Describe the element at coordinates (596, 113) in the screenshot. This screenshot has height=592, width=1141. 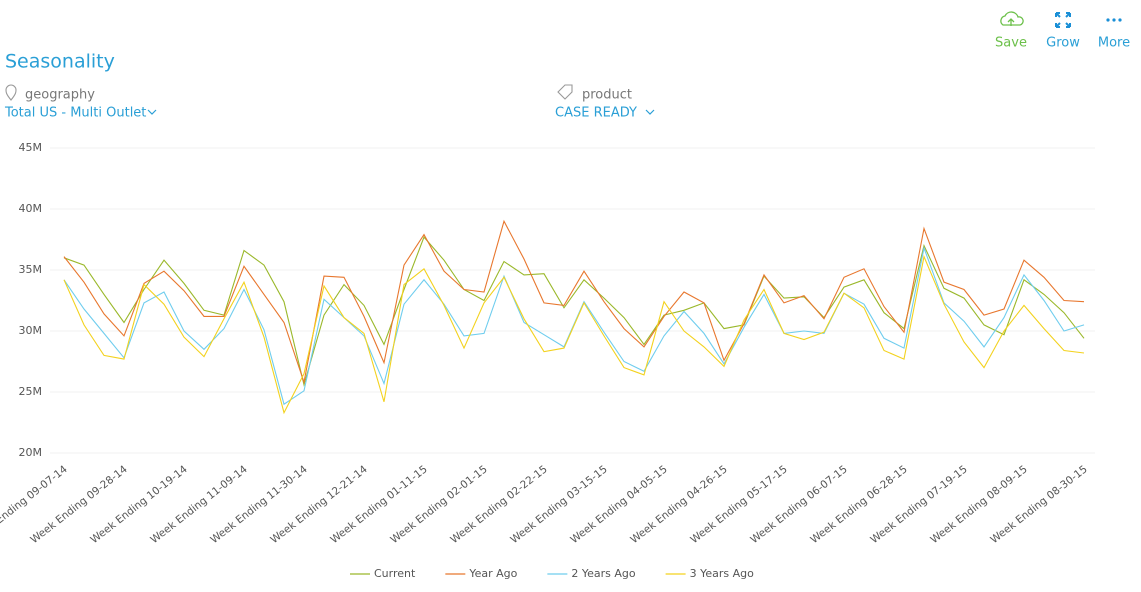
I see `filter-value: CASE READY` at that location.